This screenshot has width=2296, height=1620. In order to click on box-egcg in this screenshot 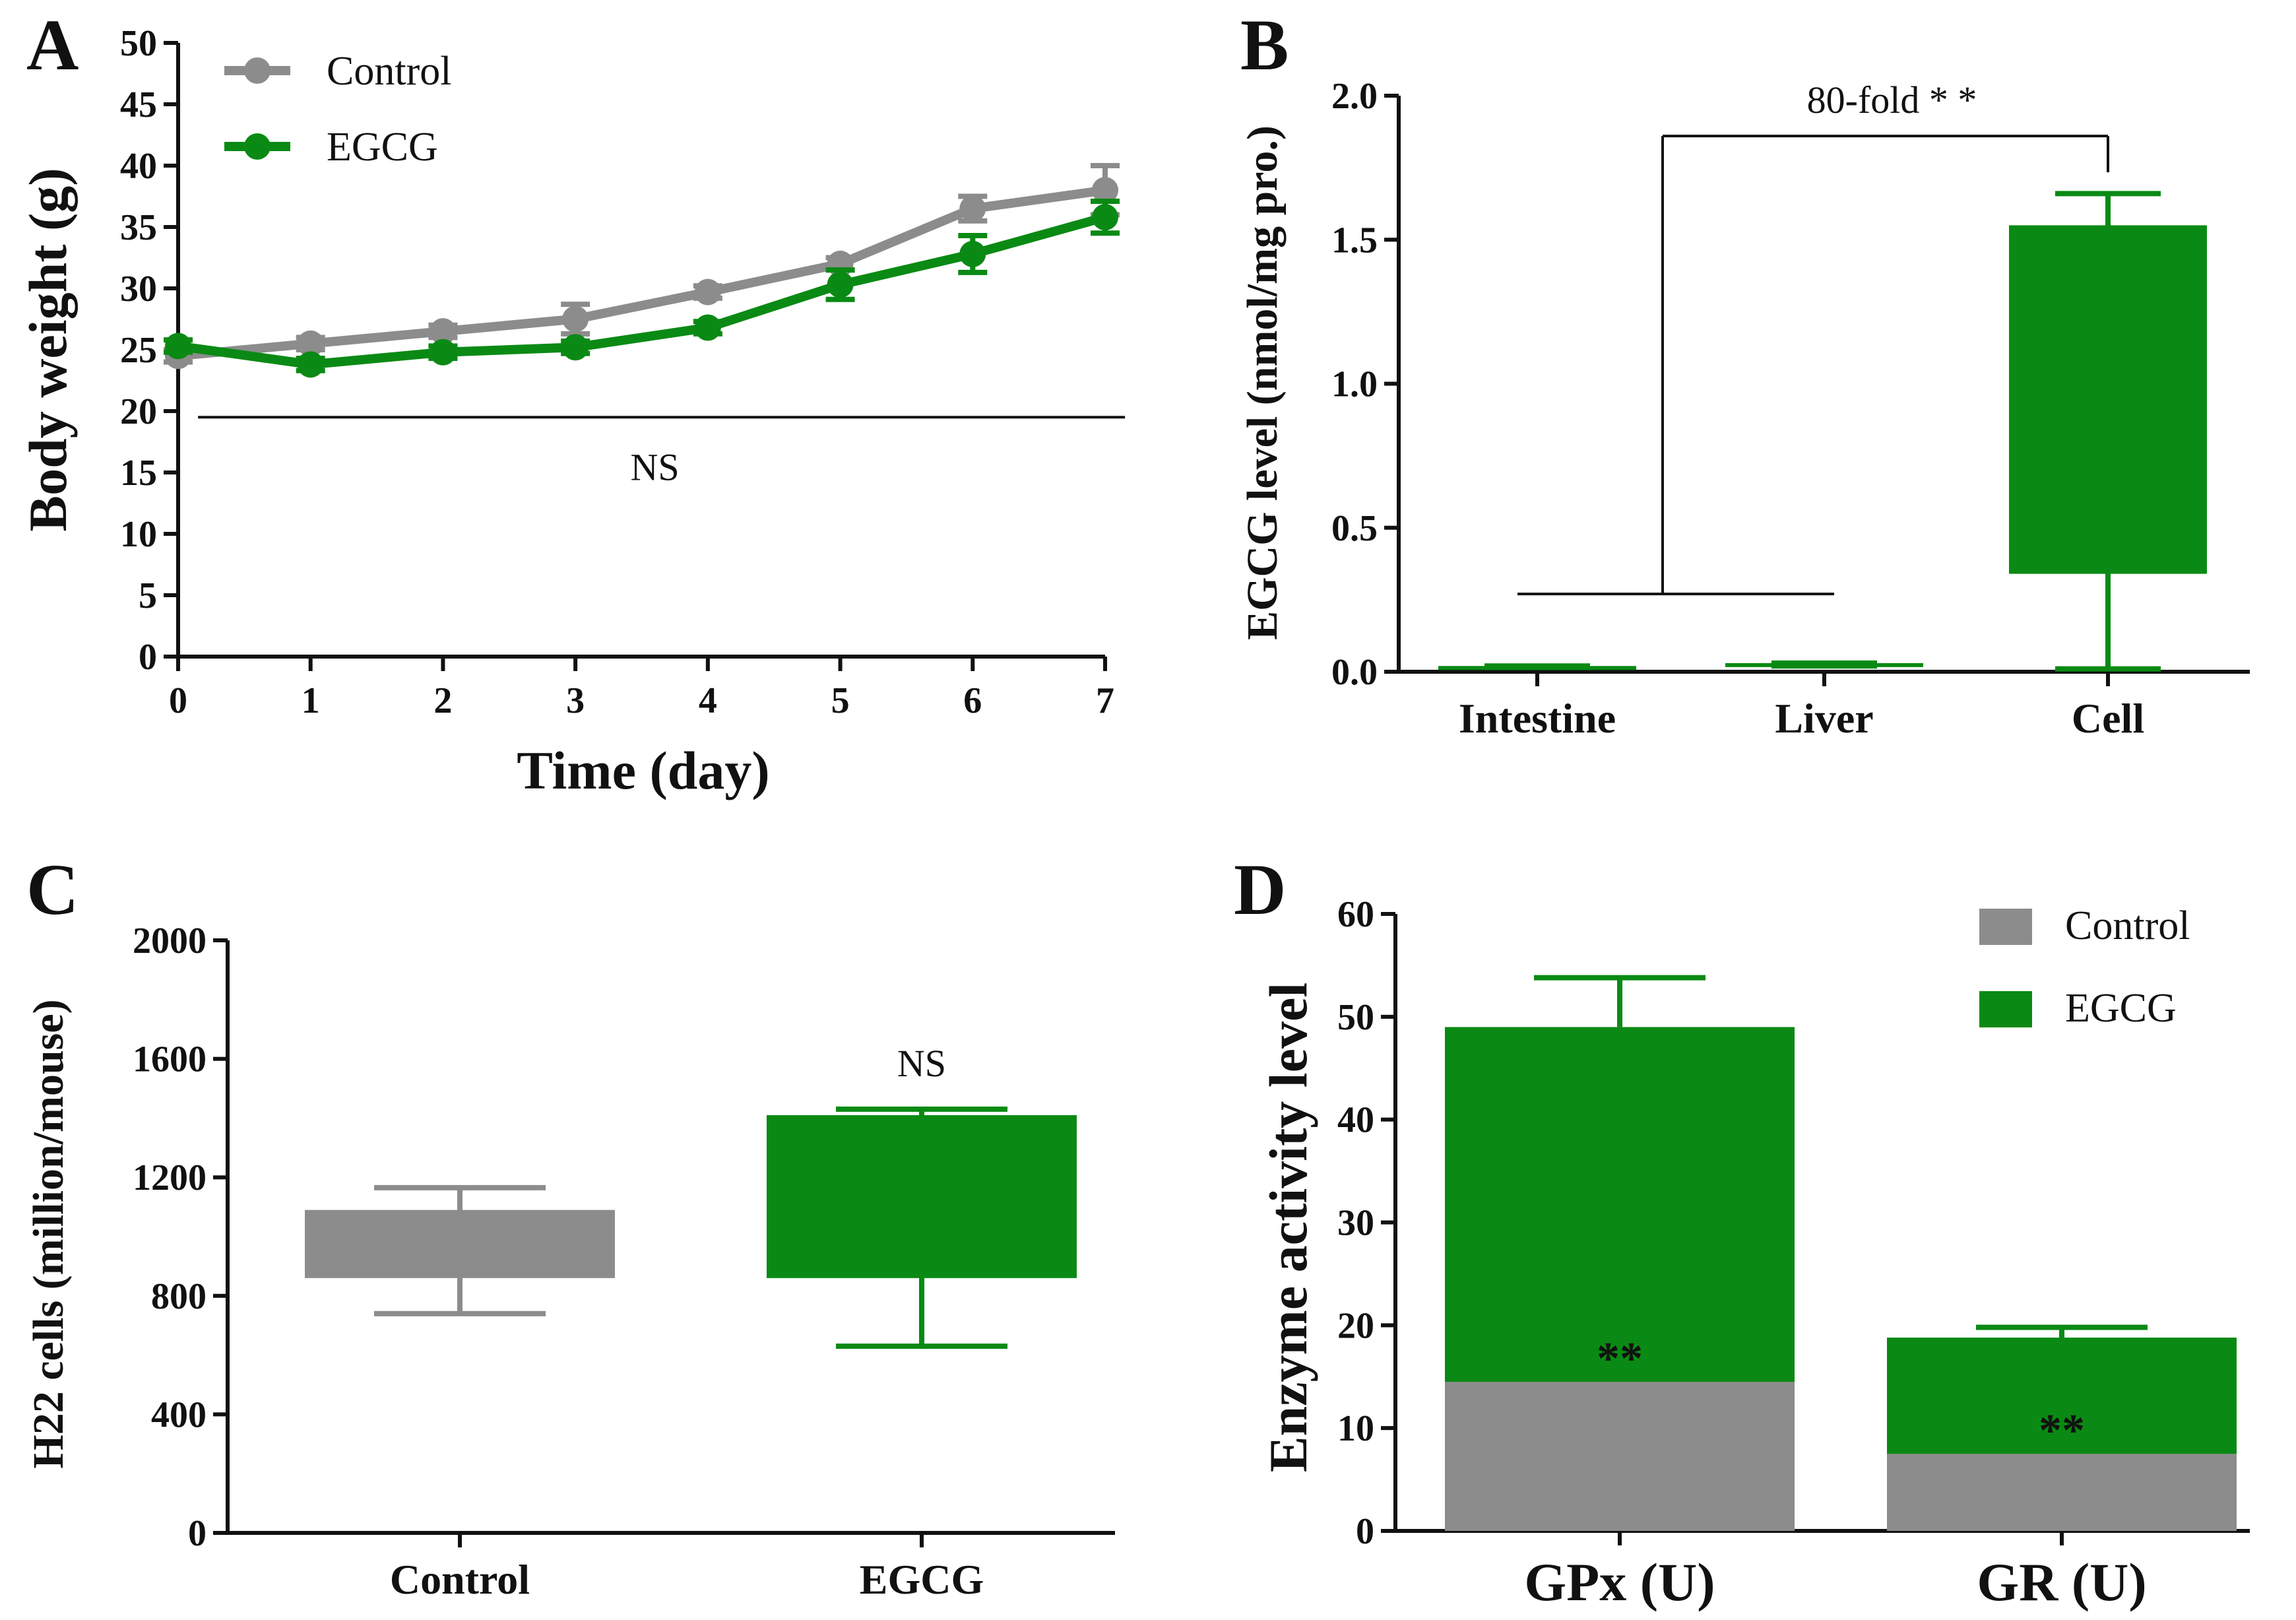, I will do `click(922, 1196)`.